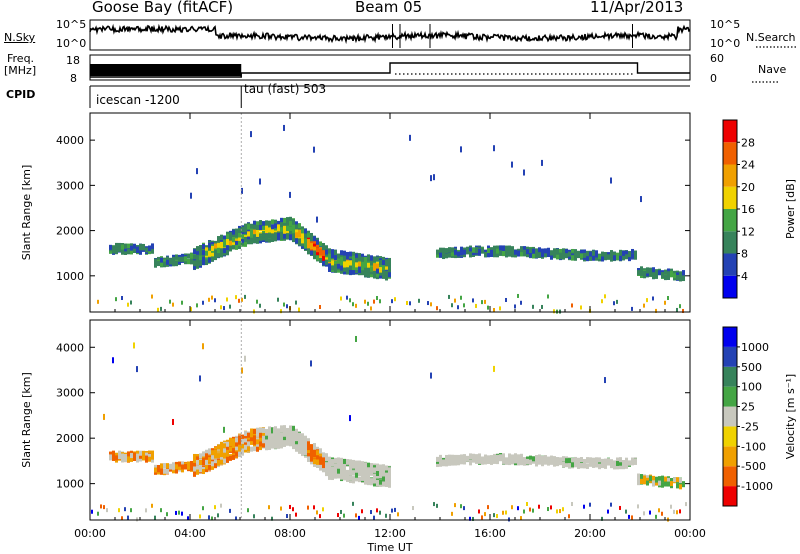  I want to click on colorbar-tick-label: 12, so click(748, 231).